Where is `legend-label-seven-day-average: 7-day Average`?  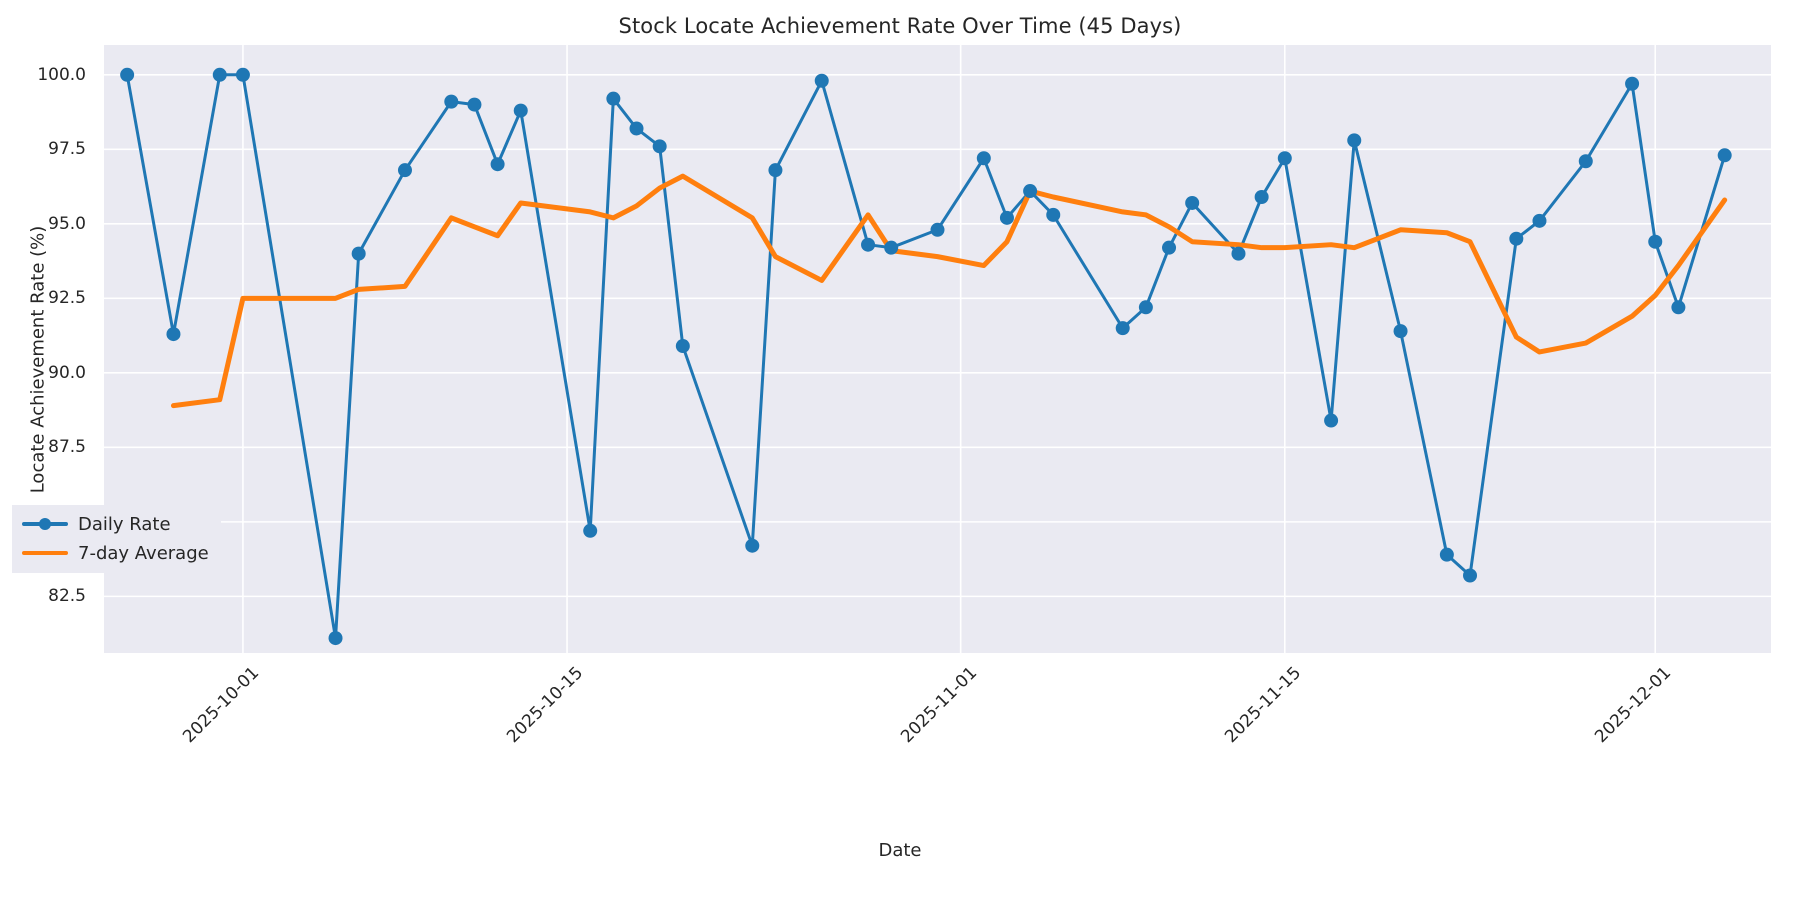
legend-label-seven-day-average: 7-day Average is located at coordinates (143, 553).